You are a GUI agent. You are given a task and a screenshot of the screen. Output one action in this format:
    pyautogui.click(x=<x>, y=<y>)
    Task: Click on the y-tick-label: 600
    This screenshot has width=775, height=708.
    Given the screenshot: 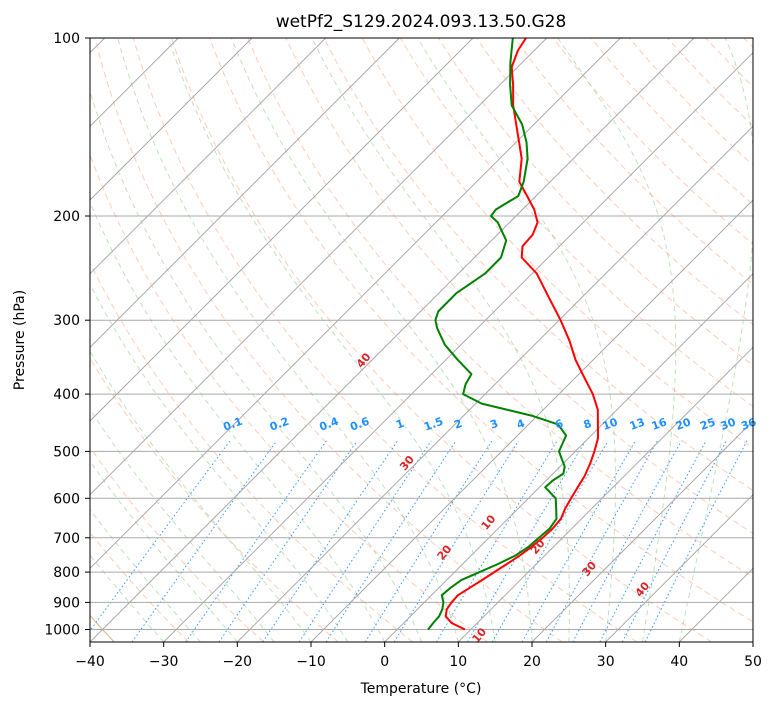 What is the action you would take?
    pyautogui.click(x=66, y=499)
    